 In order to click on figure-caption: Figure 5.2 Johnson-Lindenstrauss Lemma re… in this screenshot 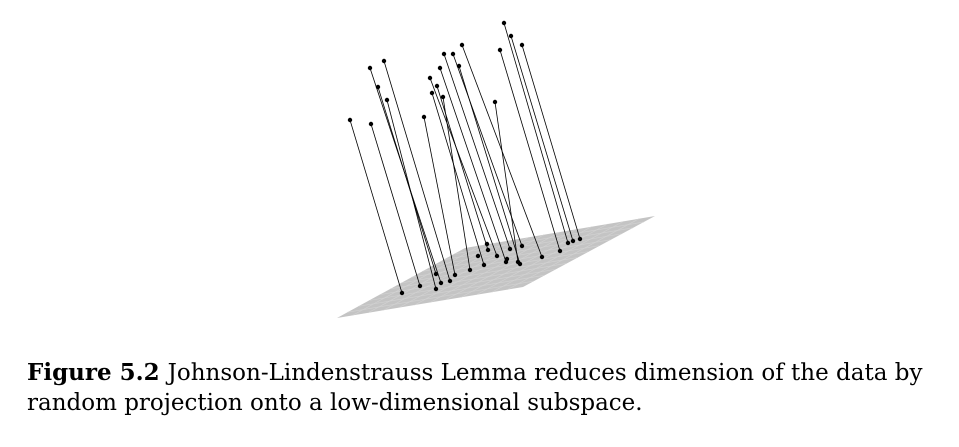, I will do `click(487, 388)`.